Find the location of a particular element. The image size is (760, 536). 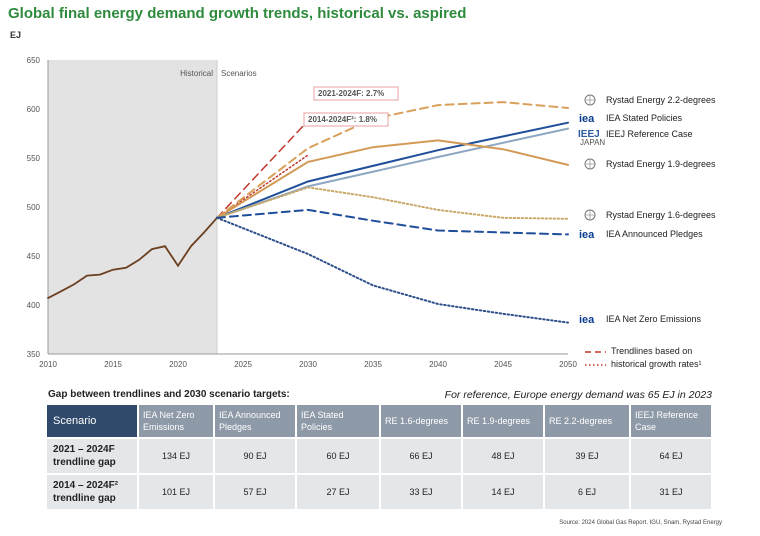

header-iea-nze: IEA Net Zero Emissions is located at coordinates (177, 421).